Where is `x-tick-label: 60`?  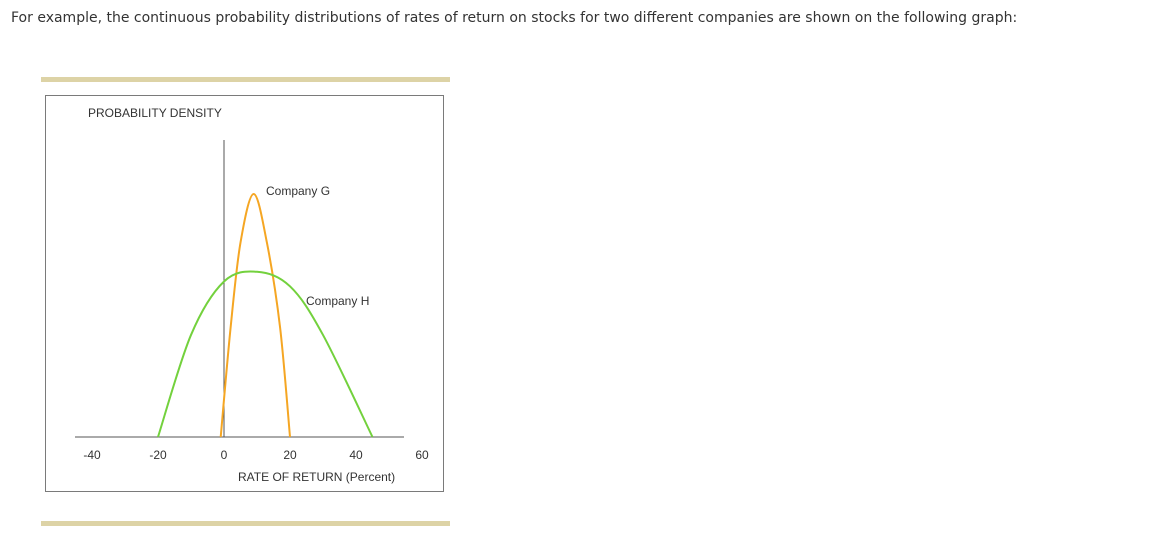
x-tick-label: 60 is located at coordinates (422, 455).